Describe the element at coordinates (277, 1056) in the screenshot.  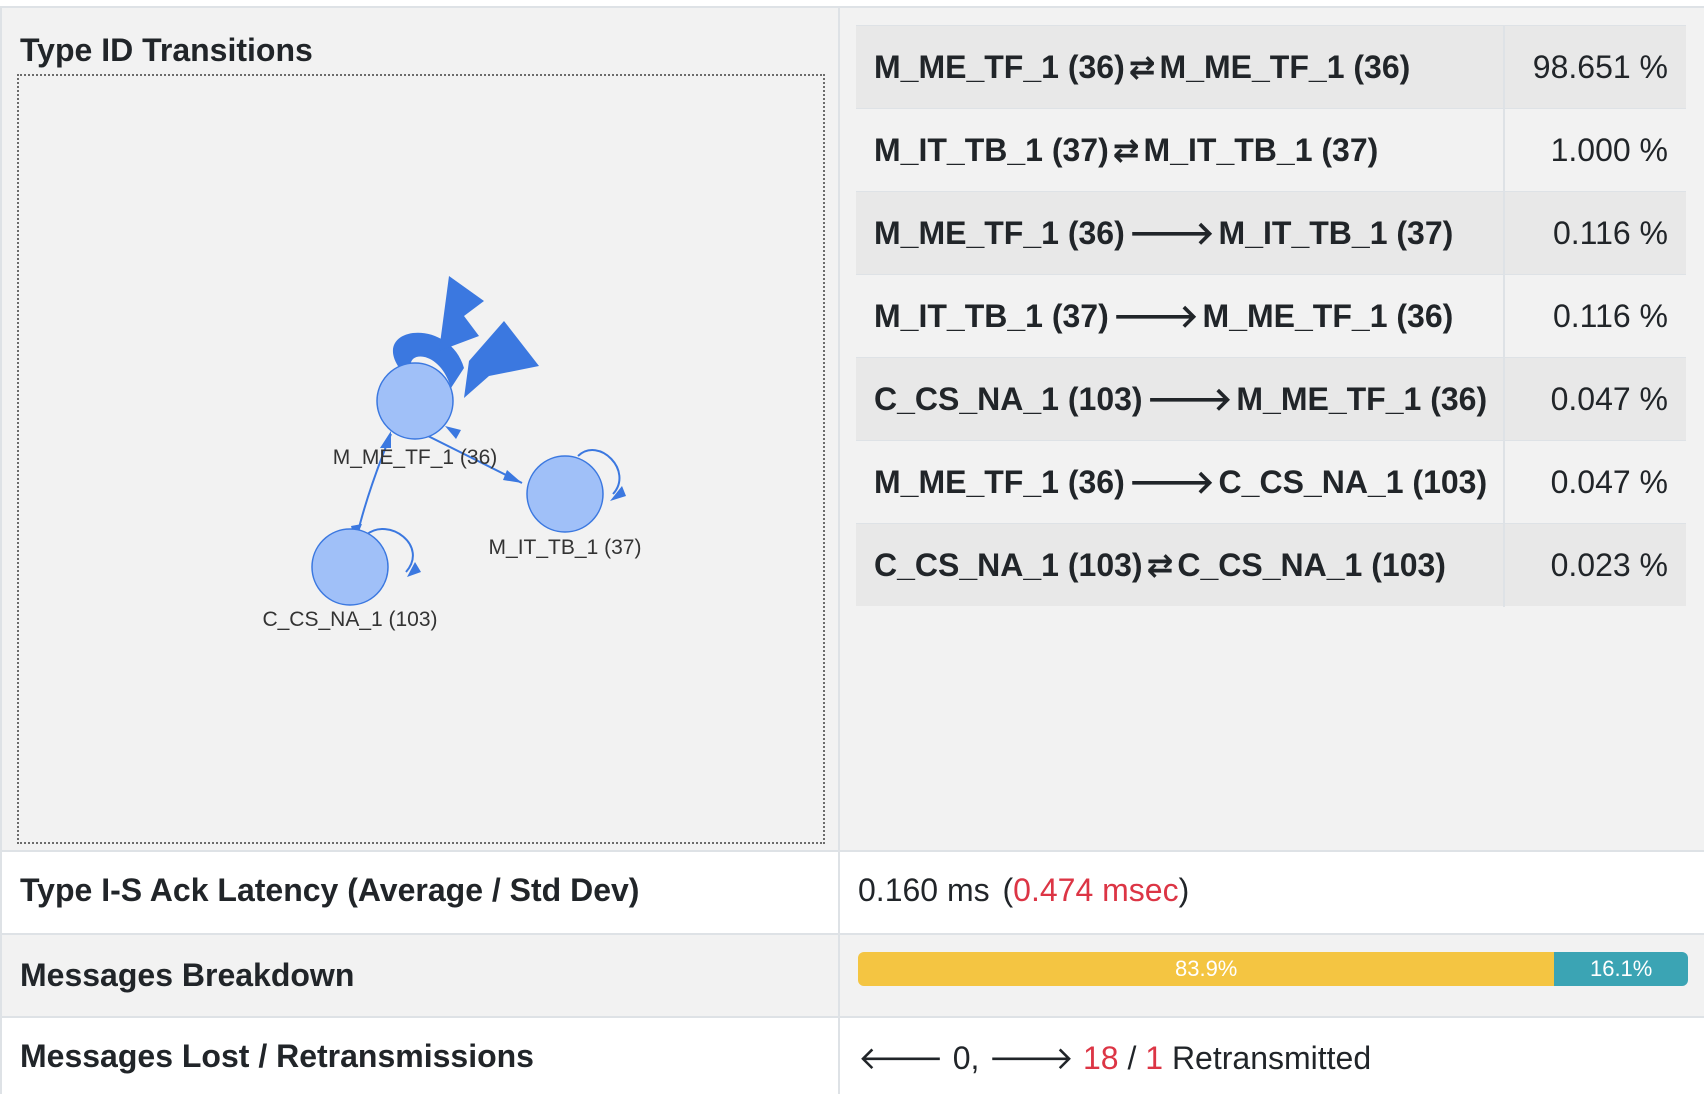
I see `lost-label: Messages Lost / Retransmissions` at that location.